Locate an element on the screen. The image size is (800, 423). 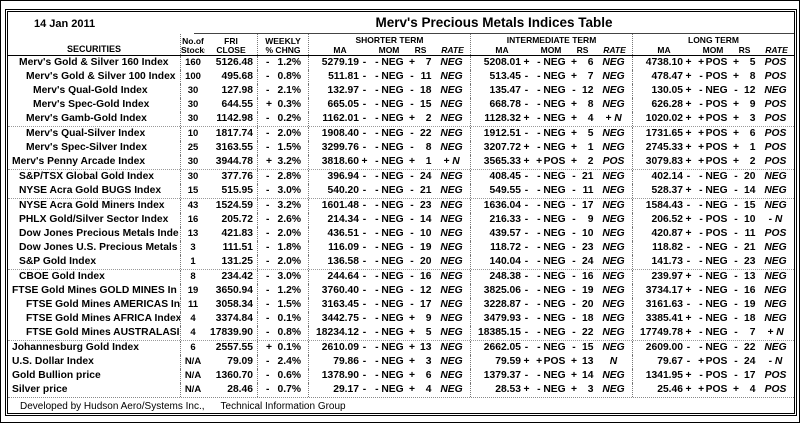
fri-close: 28.46 is located at coordinates (240, 389).